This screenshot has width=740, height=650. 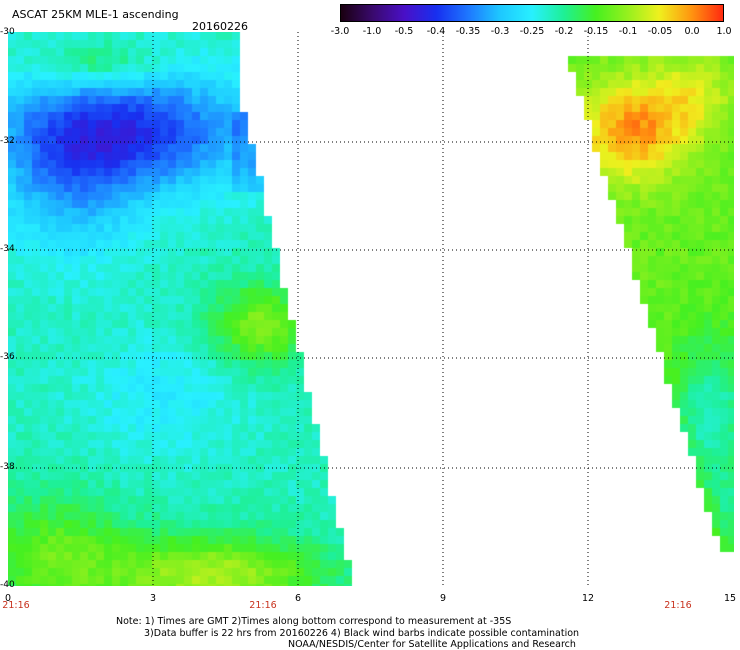 What do you see at coordinates (220, 26) in the screenshot?
I see `map-date: 20160226` at bounding box center [220, 26].